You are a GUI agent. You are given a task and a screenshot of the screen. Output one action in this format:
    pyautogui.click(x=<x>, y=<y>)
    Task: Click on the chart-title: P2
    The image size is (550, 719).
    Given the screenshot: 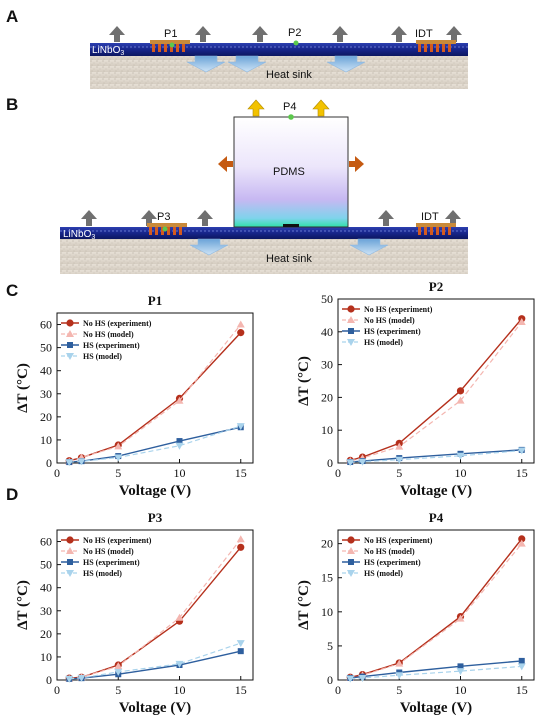 What is the action you would take?
    pyautogui.click(x=436, y=286)
    